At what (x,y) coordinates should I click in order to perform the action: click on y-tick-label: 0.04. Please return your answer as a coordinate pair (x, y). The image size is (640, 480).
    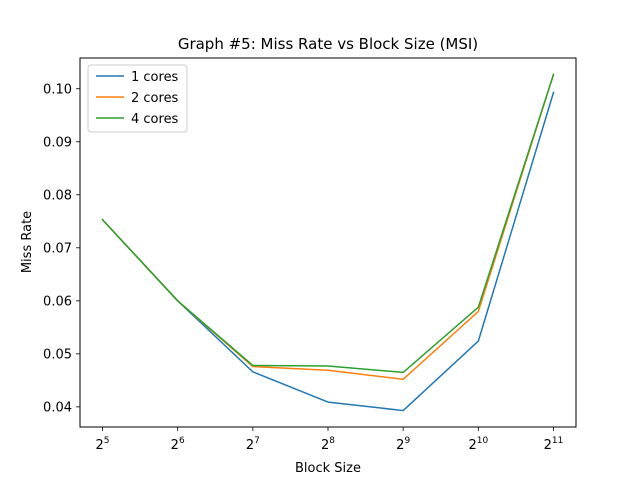
    Looking at the image, I should click on (57, 407).